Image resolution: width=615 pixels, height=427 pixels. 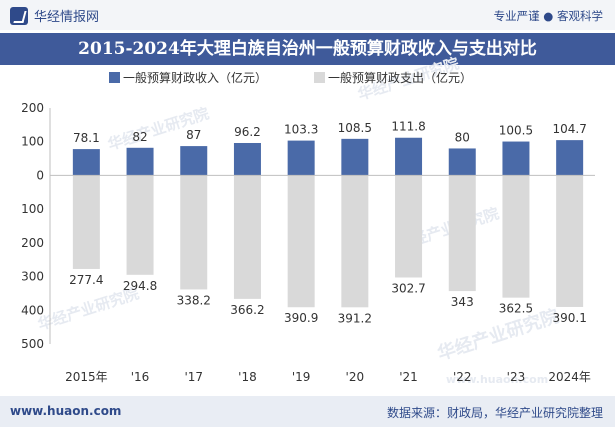 I want to click on data-label-income: 100.5, so click(x=516, y=131).